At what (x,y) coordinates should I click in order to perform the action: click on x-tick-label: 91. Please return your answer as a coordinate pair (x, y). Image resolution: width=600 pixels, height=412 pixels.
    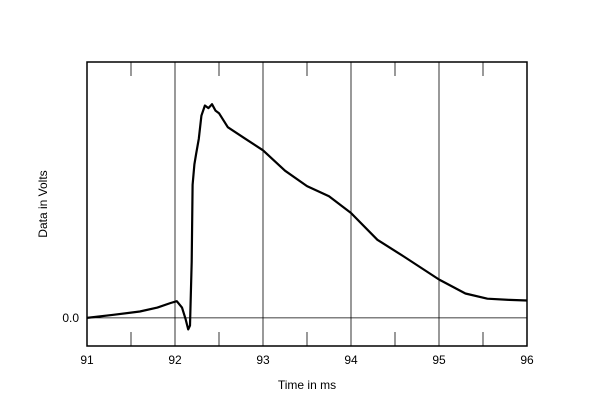
    Looking at the image, I should click on (87, 360).